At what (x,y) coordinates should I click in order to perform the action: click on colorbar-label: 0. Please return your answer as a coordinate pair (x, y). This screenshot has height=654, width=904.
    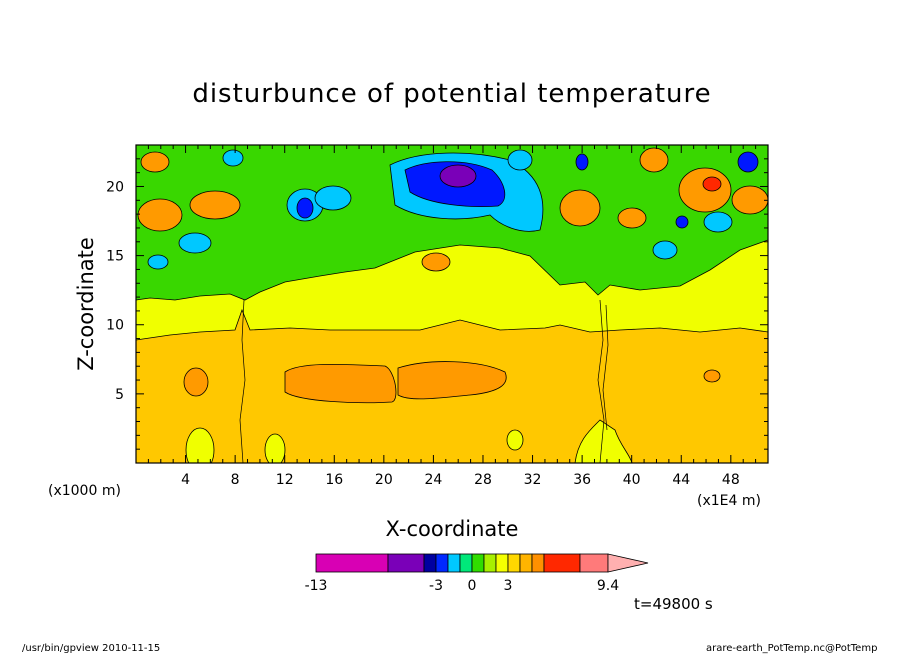
    Looking at the image, I should click on (472, 586).